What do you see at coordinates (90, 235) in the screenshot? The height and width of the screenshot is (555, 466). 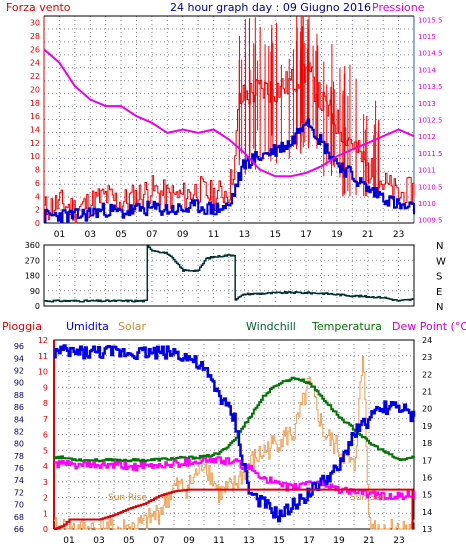 I see `wind-x-tick-label: 03` at bounding box center [90, 235].